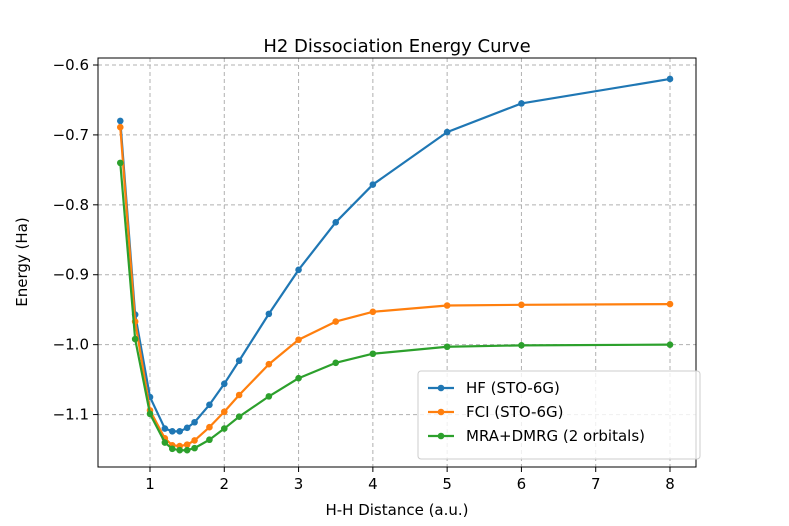  I want to click on x-tick-label: 3, so click(299, 484).